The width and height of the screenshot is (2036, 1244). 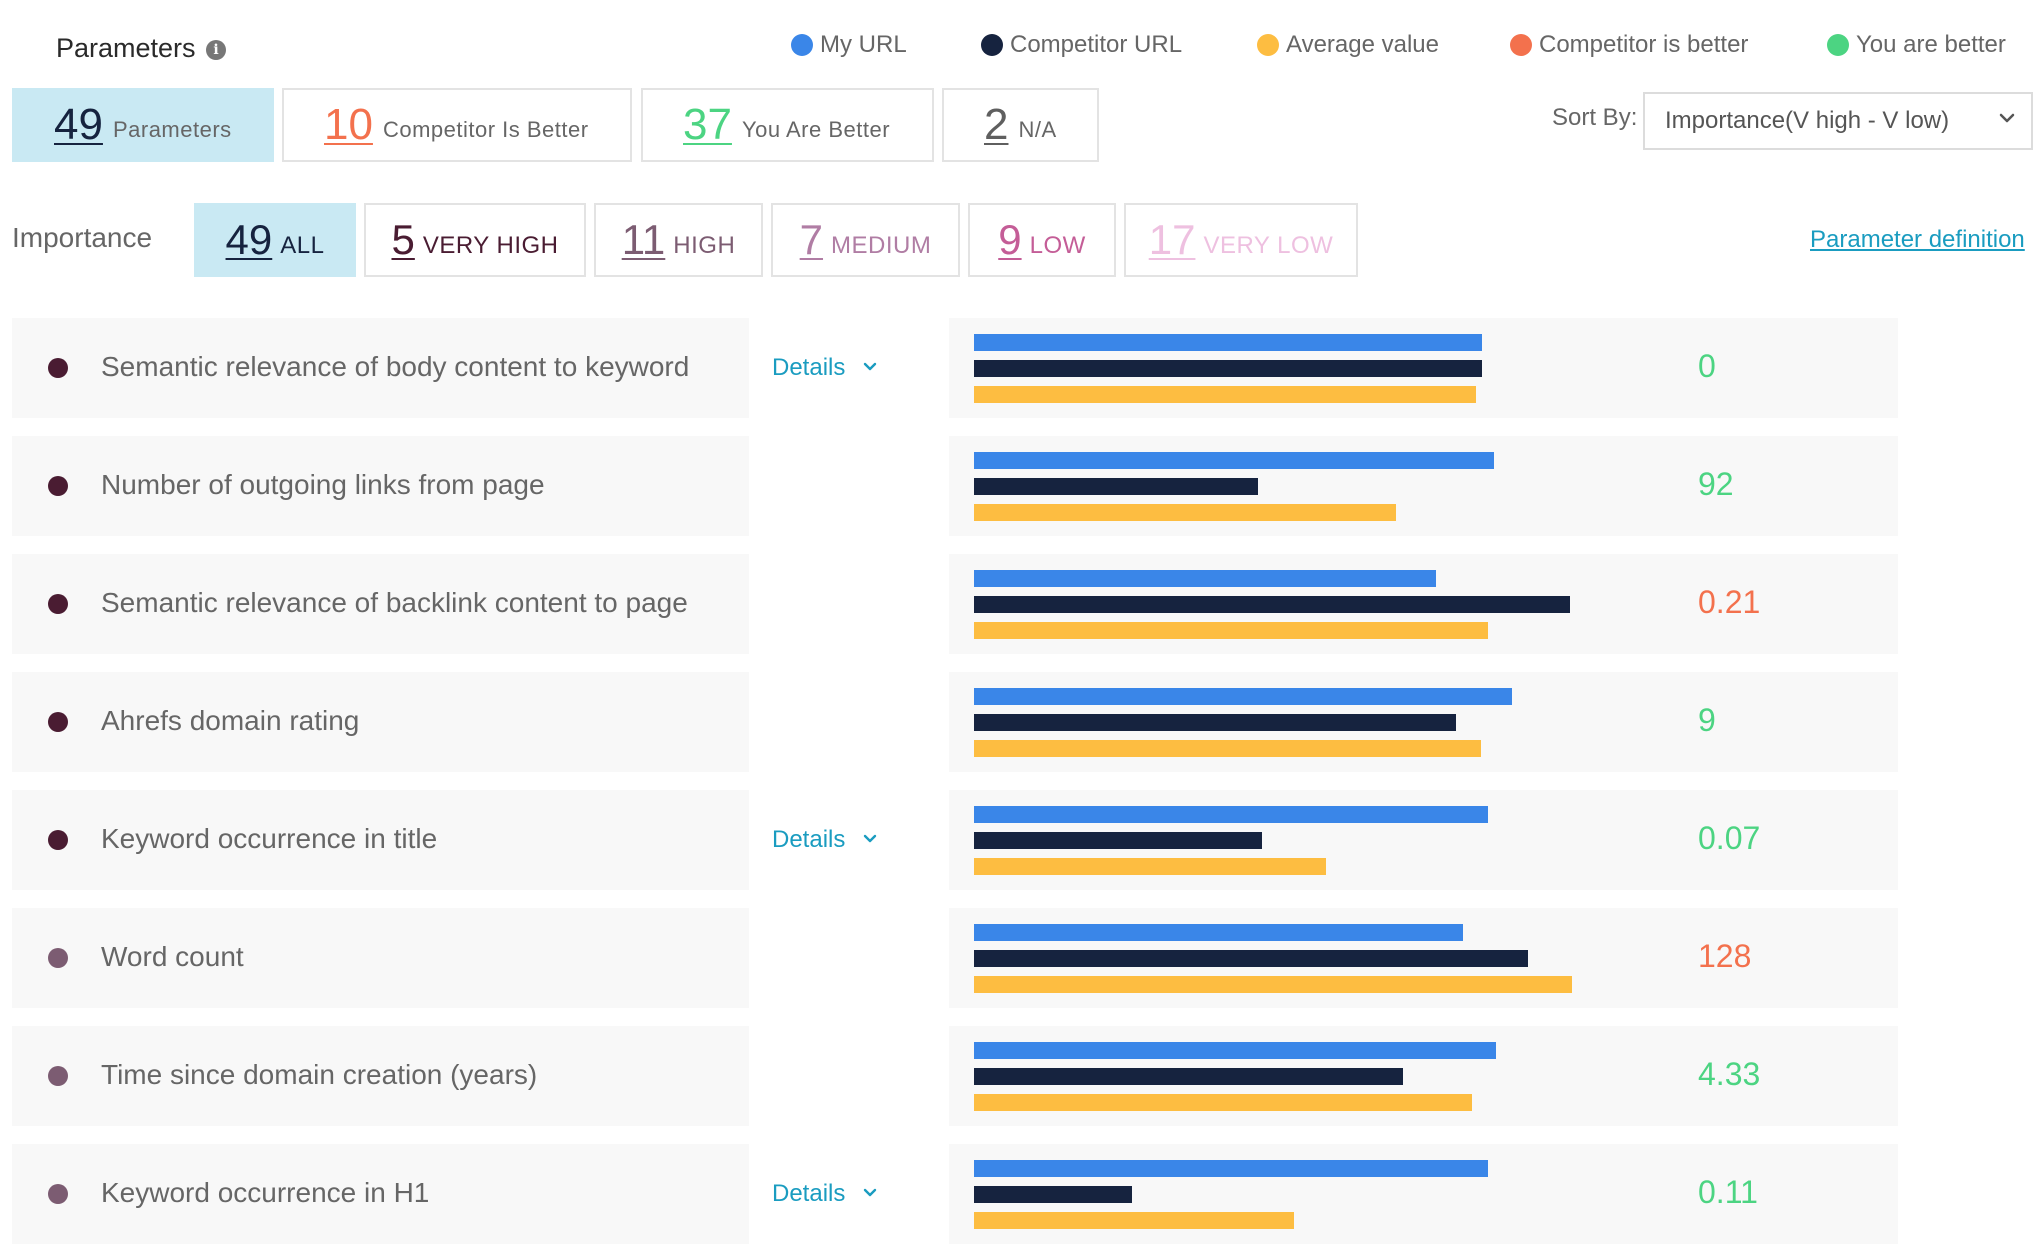 I want to click on legend-my-url: My URL, so click(x=849, y=45).